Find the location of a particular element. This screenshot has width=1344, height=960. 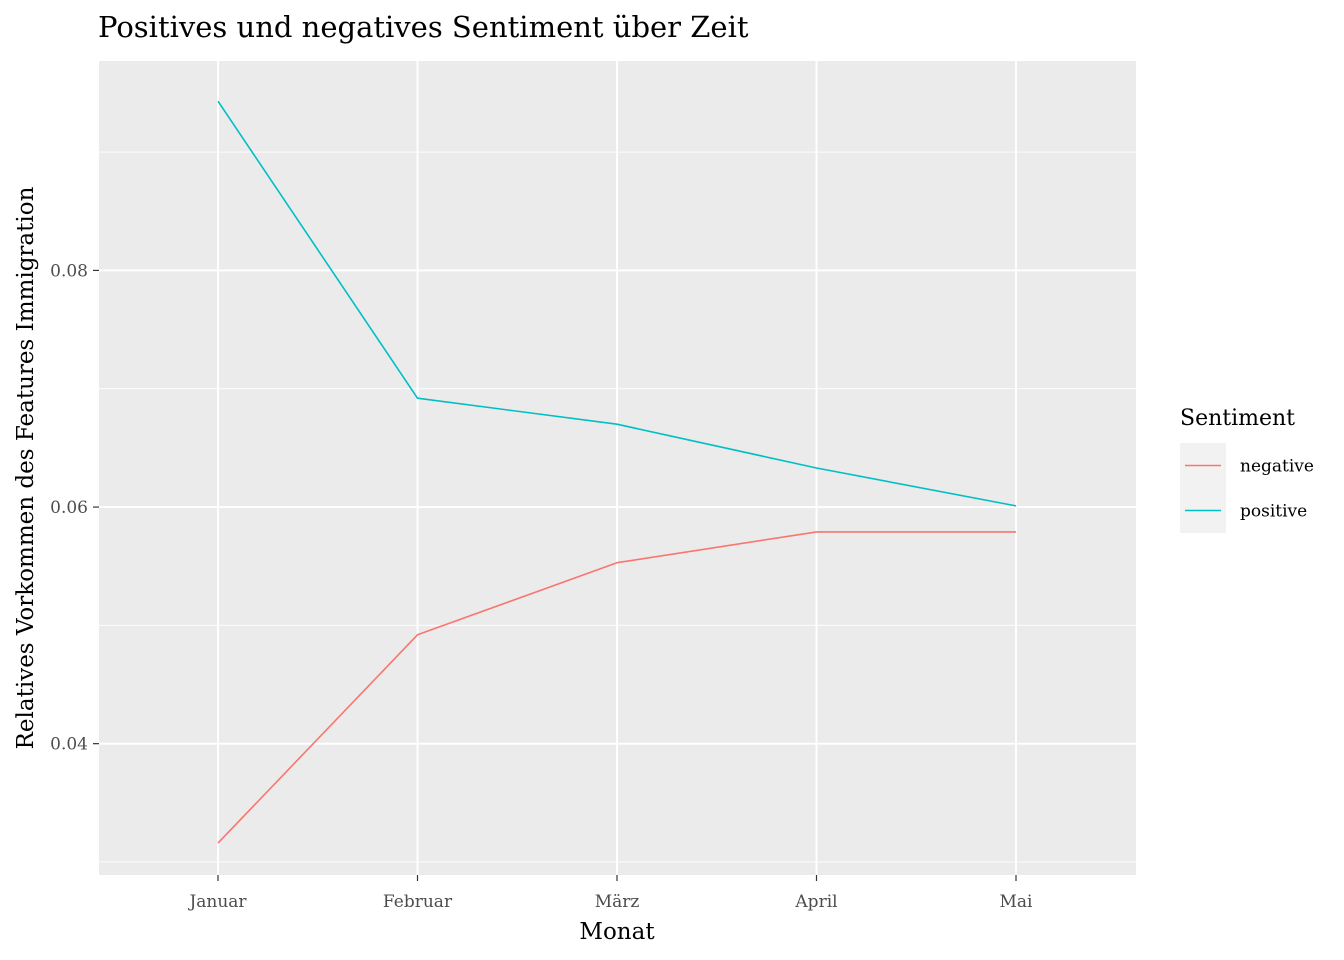

x-tick-label-0: Januar is located at coordinates (217, 902).